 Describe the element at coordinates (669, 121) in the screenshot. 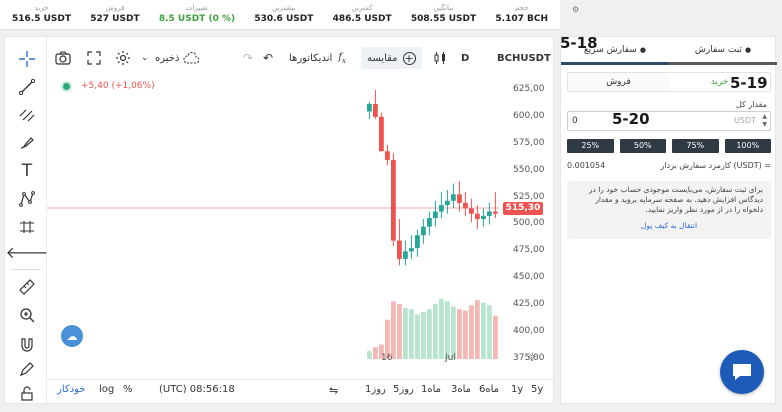

I see `amount-input: 0 USDT ▲ ▼` at that location.